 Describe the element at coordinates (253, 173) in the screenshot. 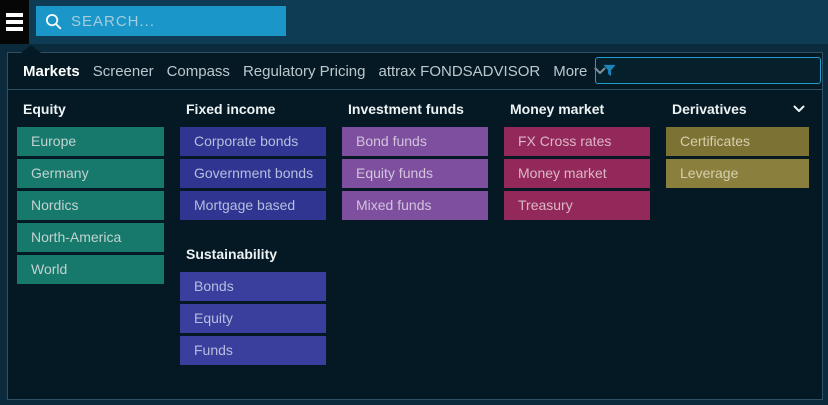

I see `menu-item-government-bonds: Government bonds` at that location.